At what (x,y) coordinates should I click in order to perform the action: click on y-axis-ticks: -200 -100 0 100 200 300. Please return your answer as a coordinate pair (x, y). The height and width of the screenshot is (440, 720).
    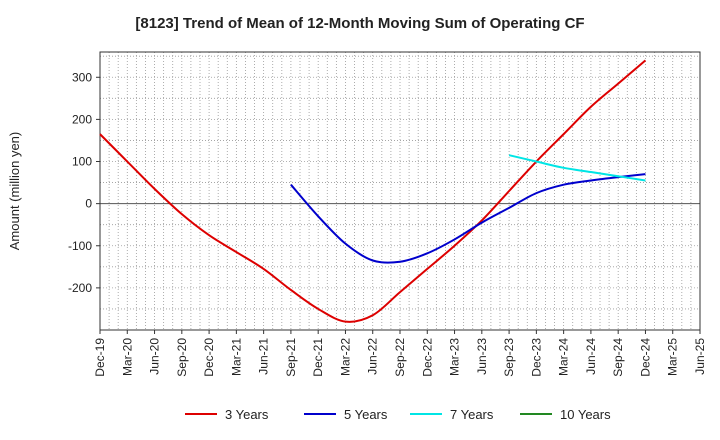
    Looking at the image, I should click on (84, 182).